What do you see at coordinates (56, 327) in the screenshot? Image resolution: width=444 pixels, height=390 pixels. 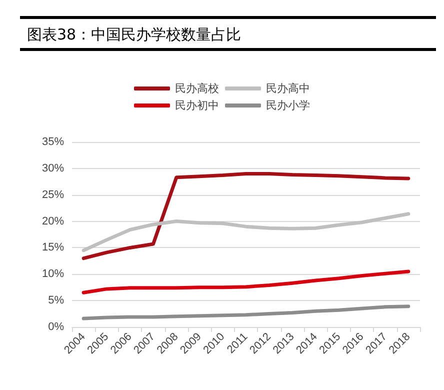 I see `y-tick-label: 0%` at bounding box center [56, 327].